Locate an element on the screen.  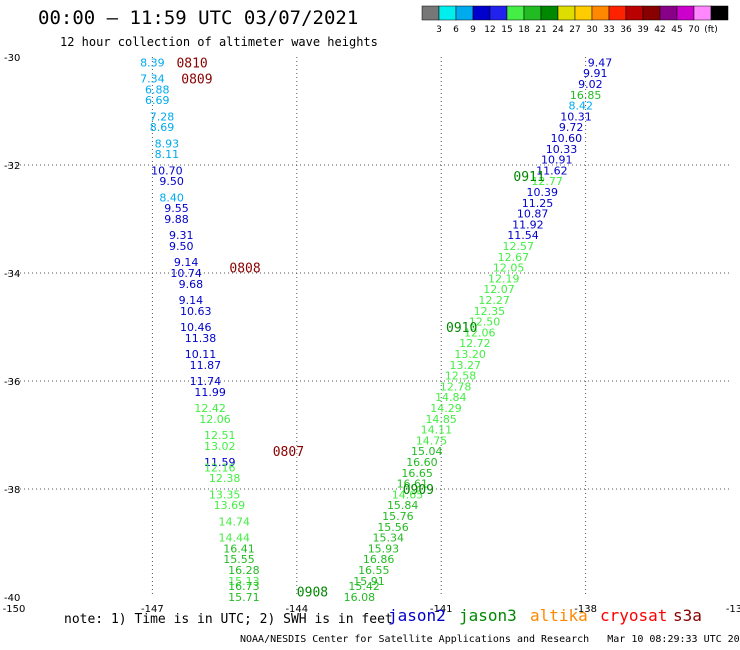
wave-height-value: 16.73 is located at coordinates (244, 586).